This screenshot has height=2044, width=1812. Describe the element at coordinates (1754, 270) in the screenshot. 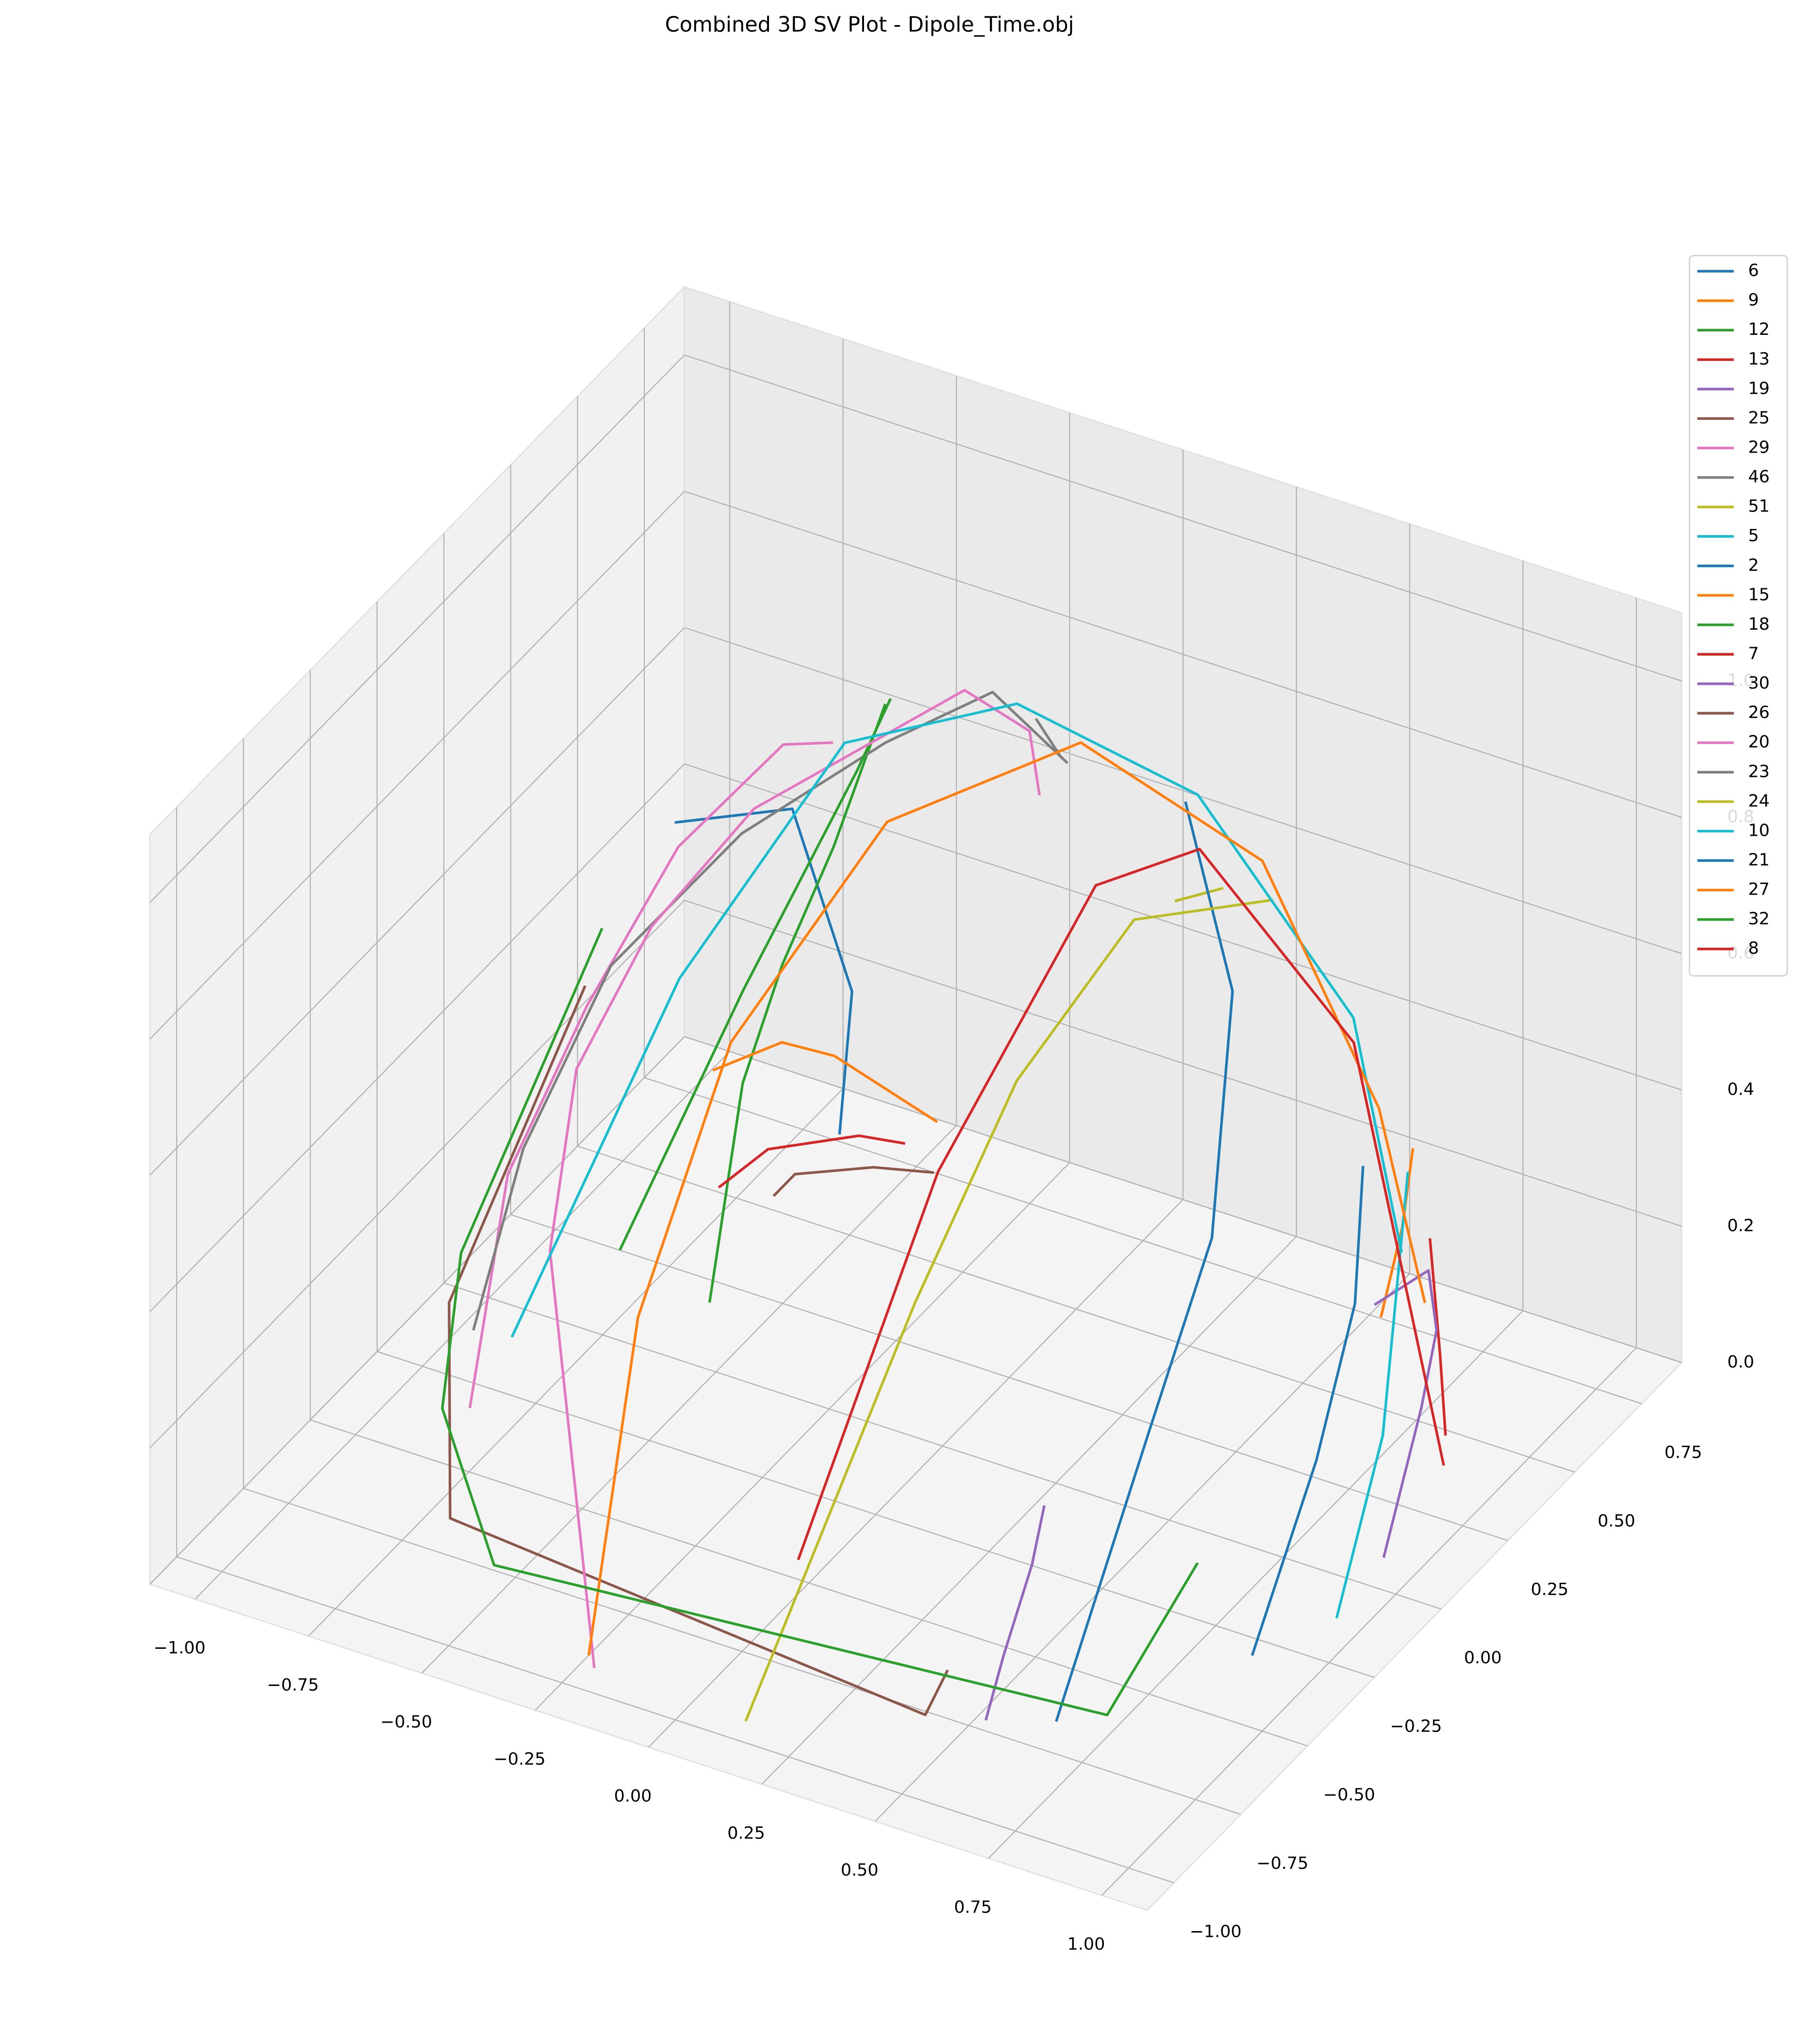

I see `legend-label: 6` at that location.